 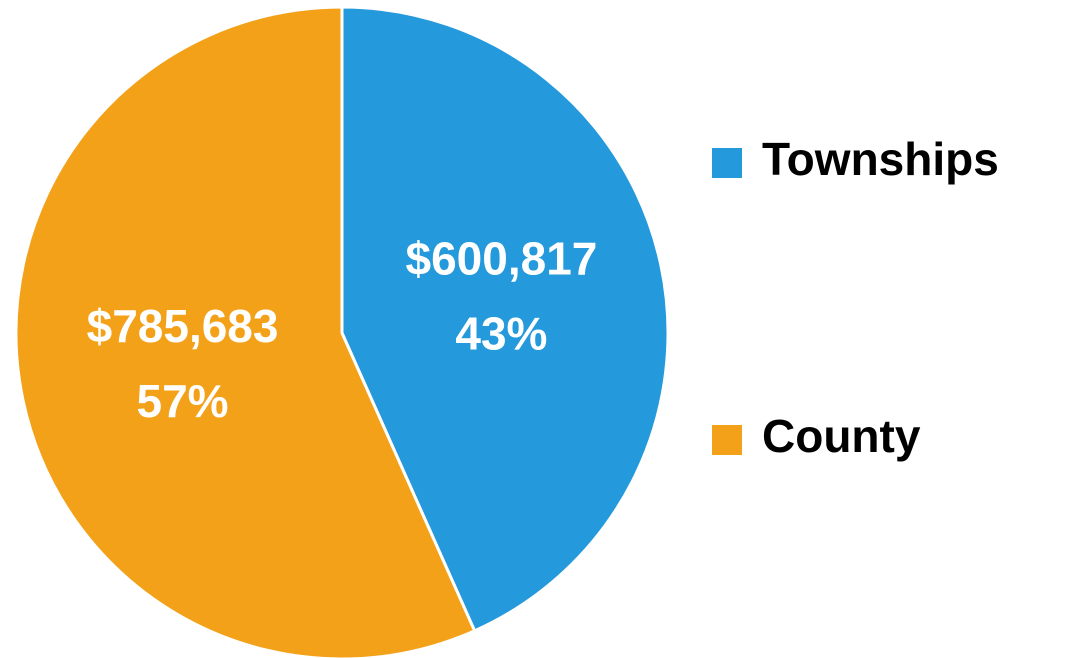 What do you see at coordinates (841, 436) in the screenshot?
I see `legend-label: County` at bounding box center [841, 436].